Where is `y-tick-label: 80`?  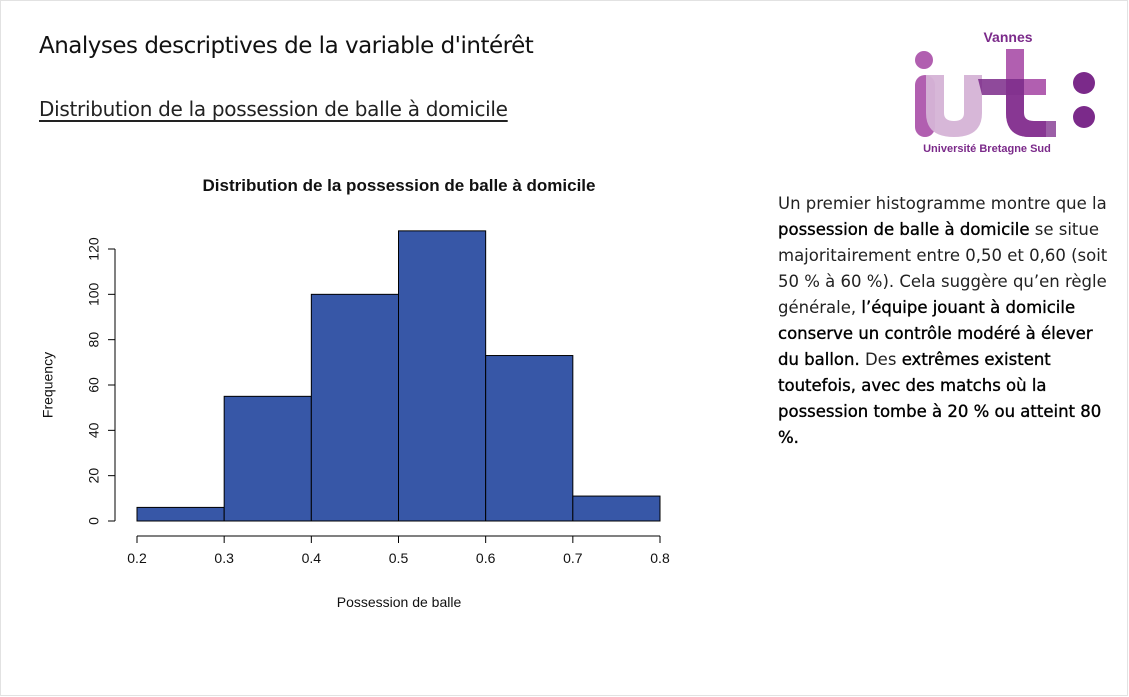
y-tick-label: 80 is located at coordinates (94, 340).